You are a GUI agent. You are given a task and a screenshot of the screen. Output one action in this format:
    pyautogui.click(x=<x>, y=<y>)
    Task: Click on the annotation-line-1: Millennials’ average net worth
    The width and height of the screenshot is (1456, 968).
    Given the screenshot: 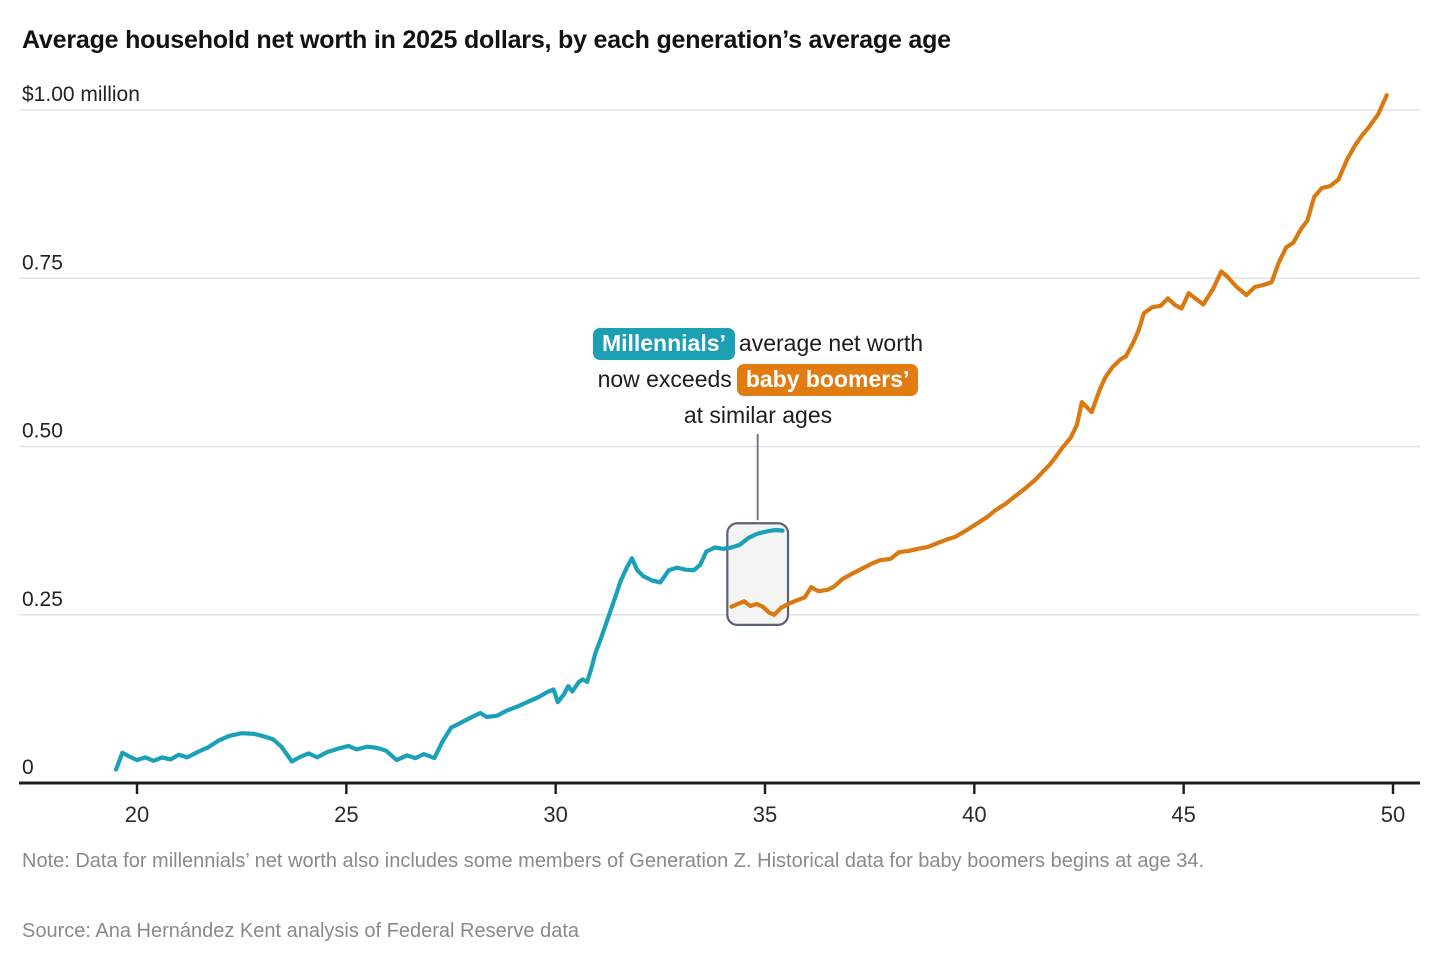 What is the action you would take?
    pyautogui.click(x=758, y=343)
    